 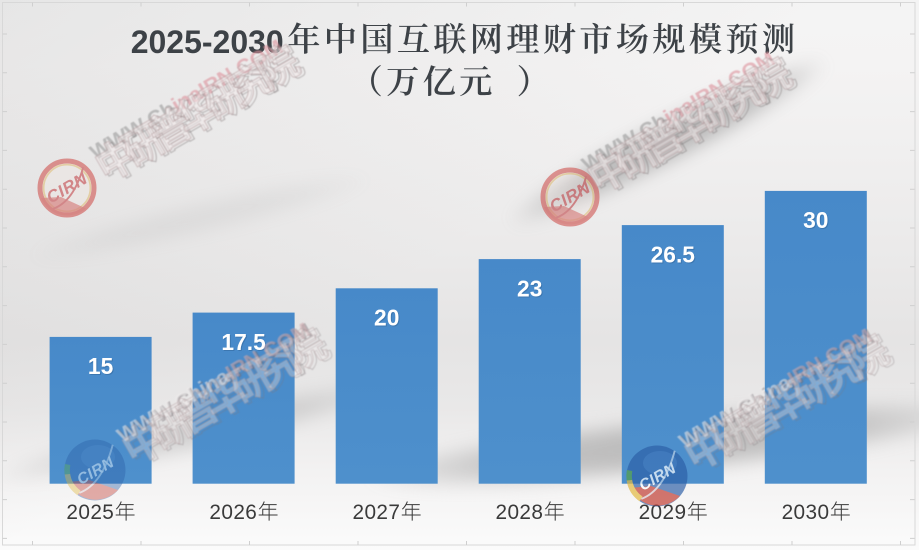 What do you see at coordinates (663, 512) in the screenshot?
I see `svg-text: 2029` at bounding box center [663, 512].